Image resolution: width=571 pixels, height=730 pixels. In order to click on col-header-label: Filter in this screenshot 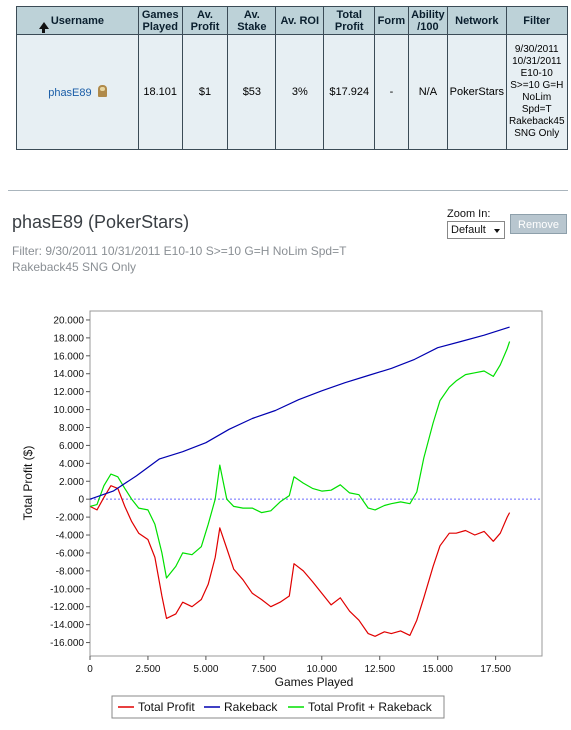, I will do `click(537, 20)`.